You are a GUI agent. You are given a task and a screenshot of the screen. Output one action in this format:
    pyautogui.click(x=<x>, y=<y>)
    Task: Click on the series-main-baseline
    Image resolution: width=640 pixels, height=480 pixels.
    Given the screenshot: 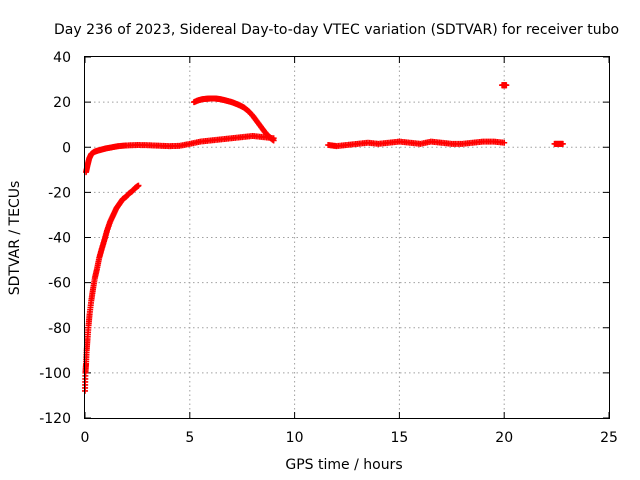 What is the action you would take?
    pyautogui.click(x=180, y=154)
    